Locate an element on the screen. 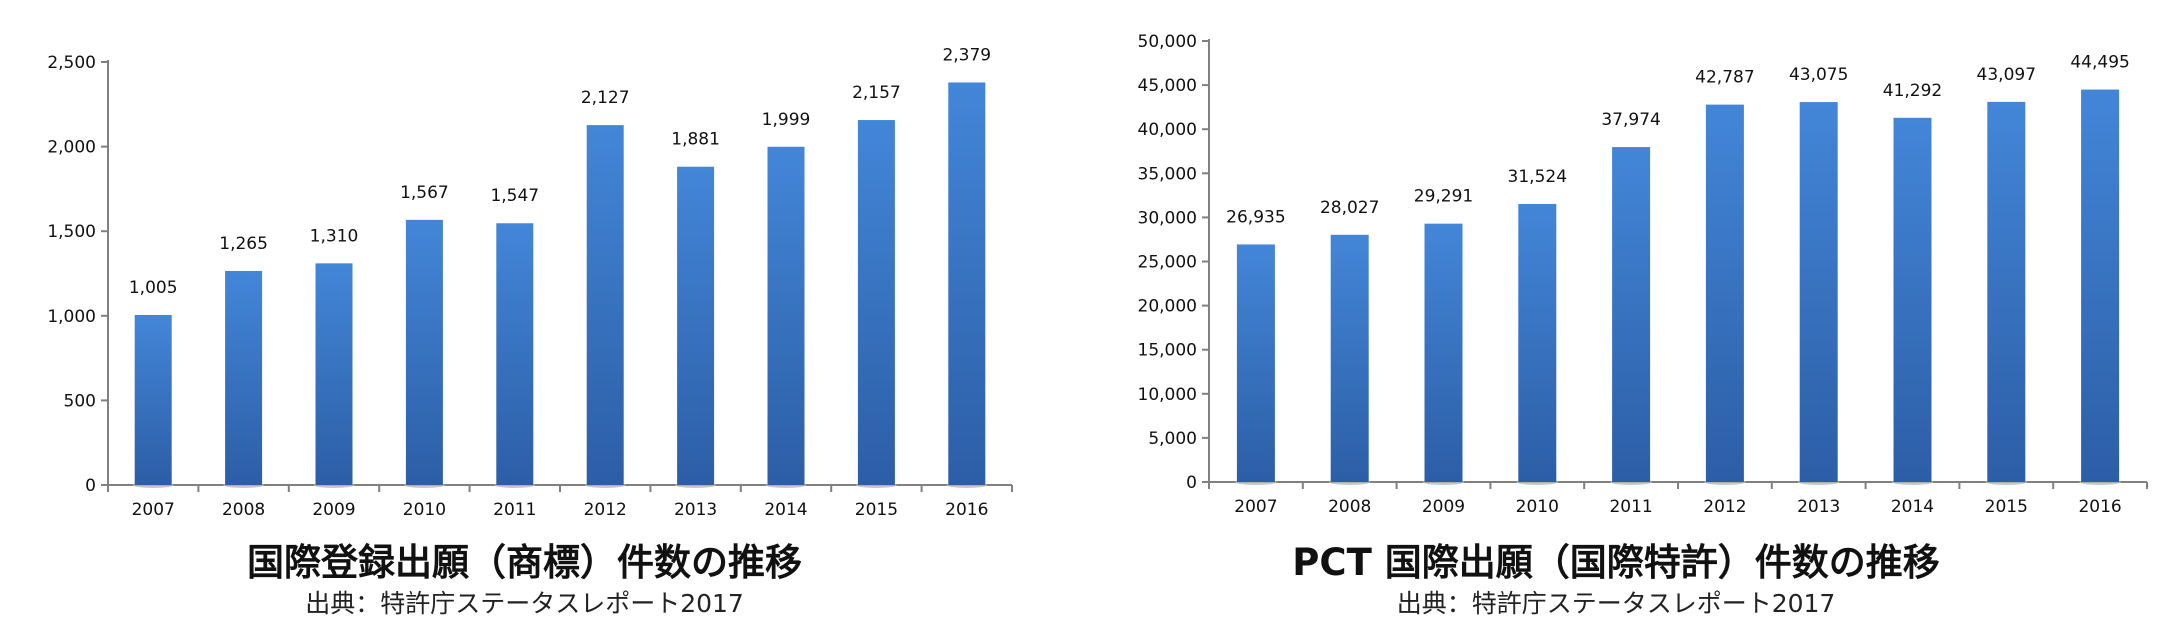 The width and height of the screenshot is (2163, 622). data-label: 1,567 is located at coordinates (424, 193).